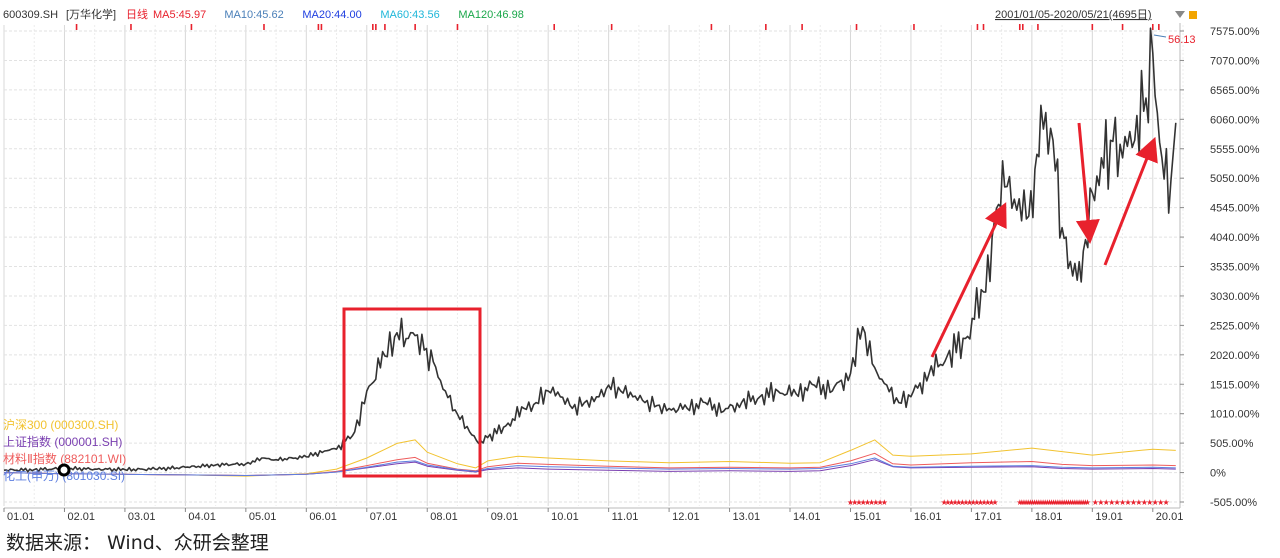  What do you see at coordinates (202, 517) in the screenshot?
I see `x-tick-label: 04.01` at bounding box center [202, 517].